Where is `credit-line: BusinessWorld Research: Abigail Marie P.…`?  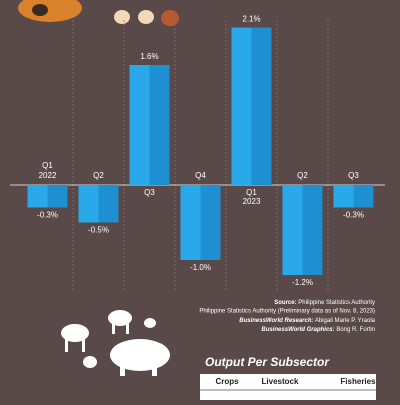
credit-line: BusinessWorld Research: Abigail Marie P.… is located at coordinates (307, 321).